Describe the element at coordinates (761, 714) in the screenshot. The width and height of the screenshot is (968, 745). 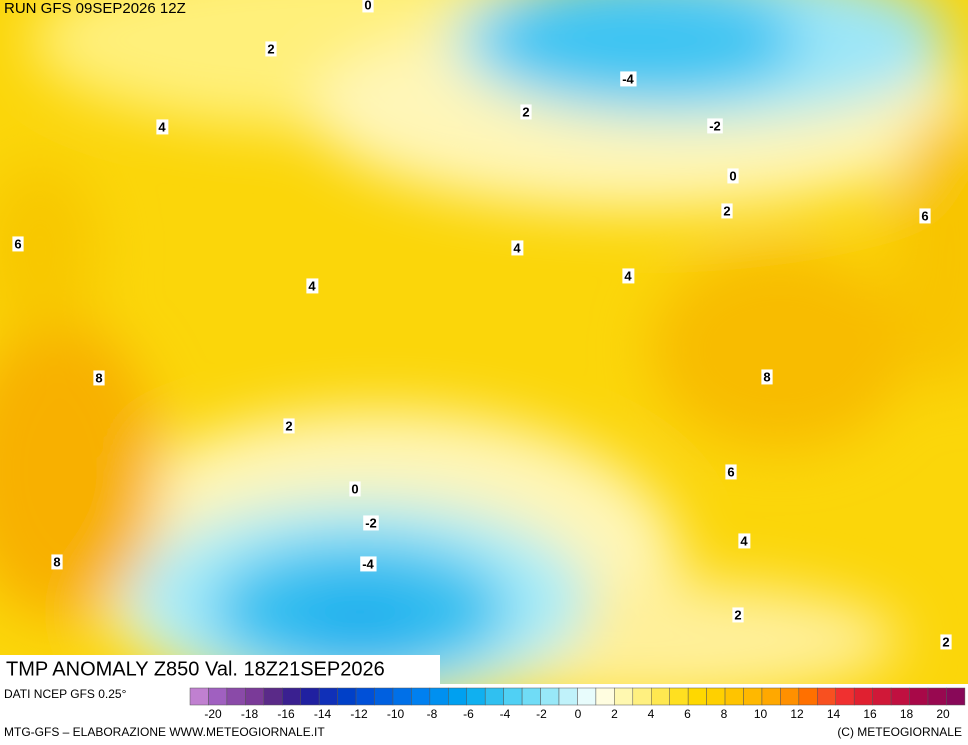
I see `colorbar-tick-label: 10` at that location.